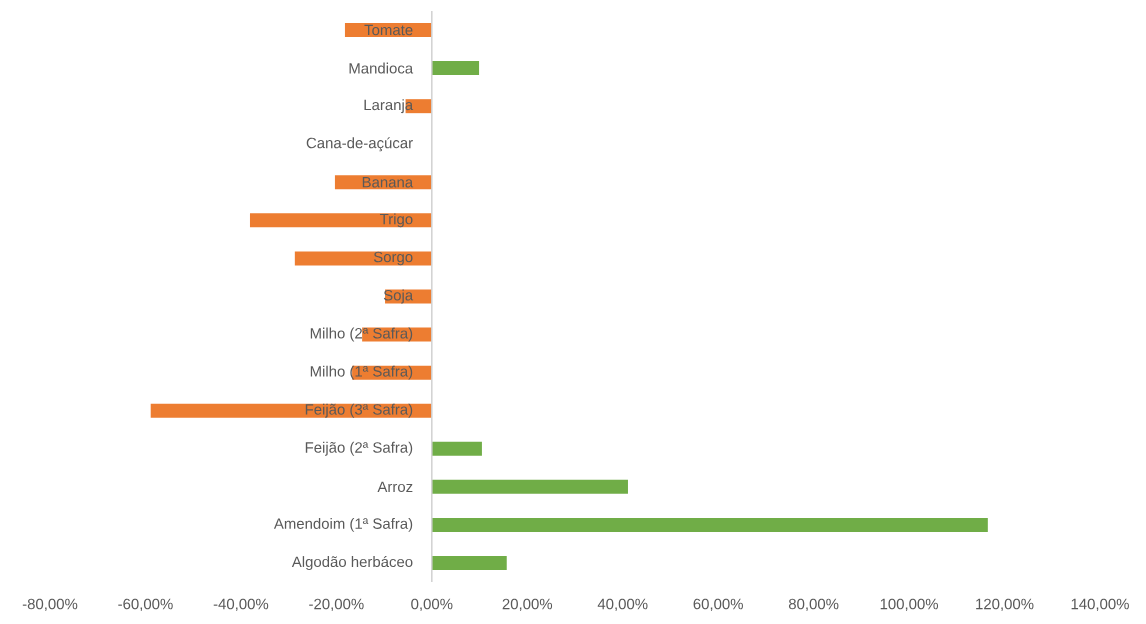 The height and width of the screenshot is (624, 1146). What do you see at coordinates (145, 605) in the screenshot?
I see `x-tick-label: -60,00%` at bounding box center [145, 605].